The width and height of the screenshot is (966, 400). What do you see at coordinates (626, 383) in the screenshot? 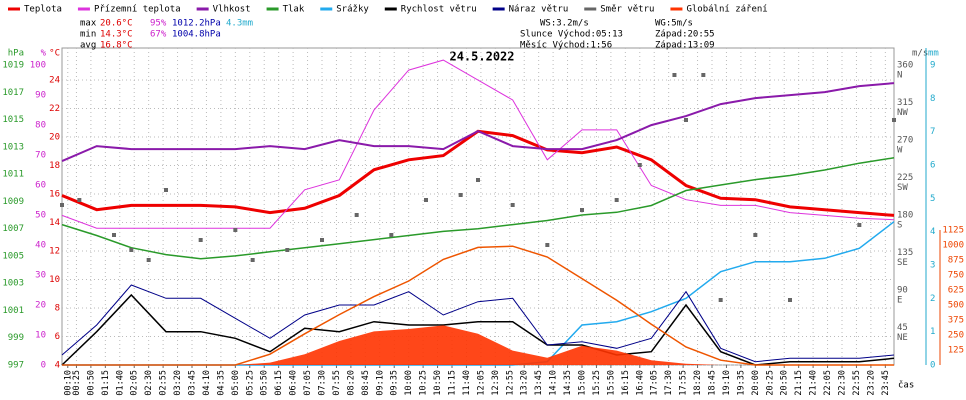
I see `x-tick-label: 16:15` at bounding box center [626, 383].